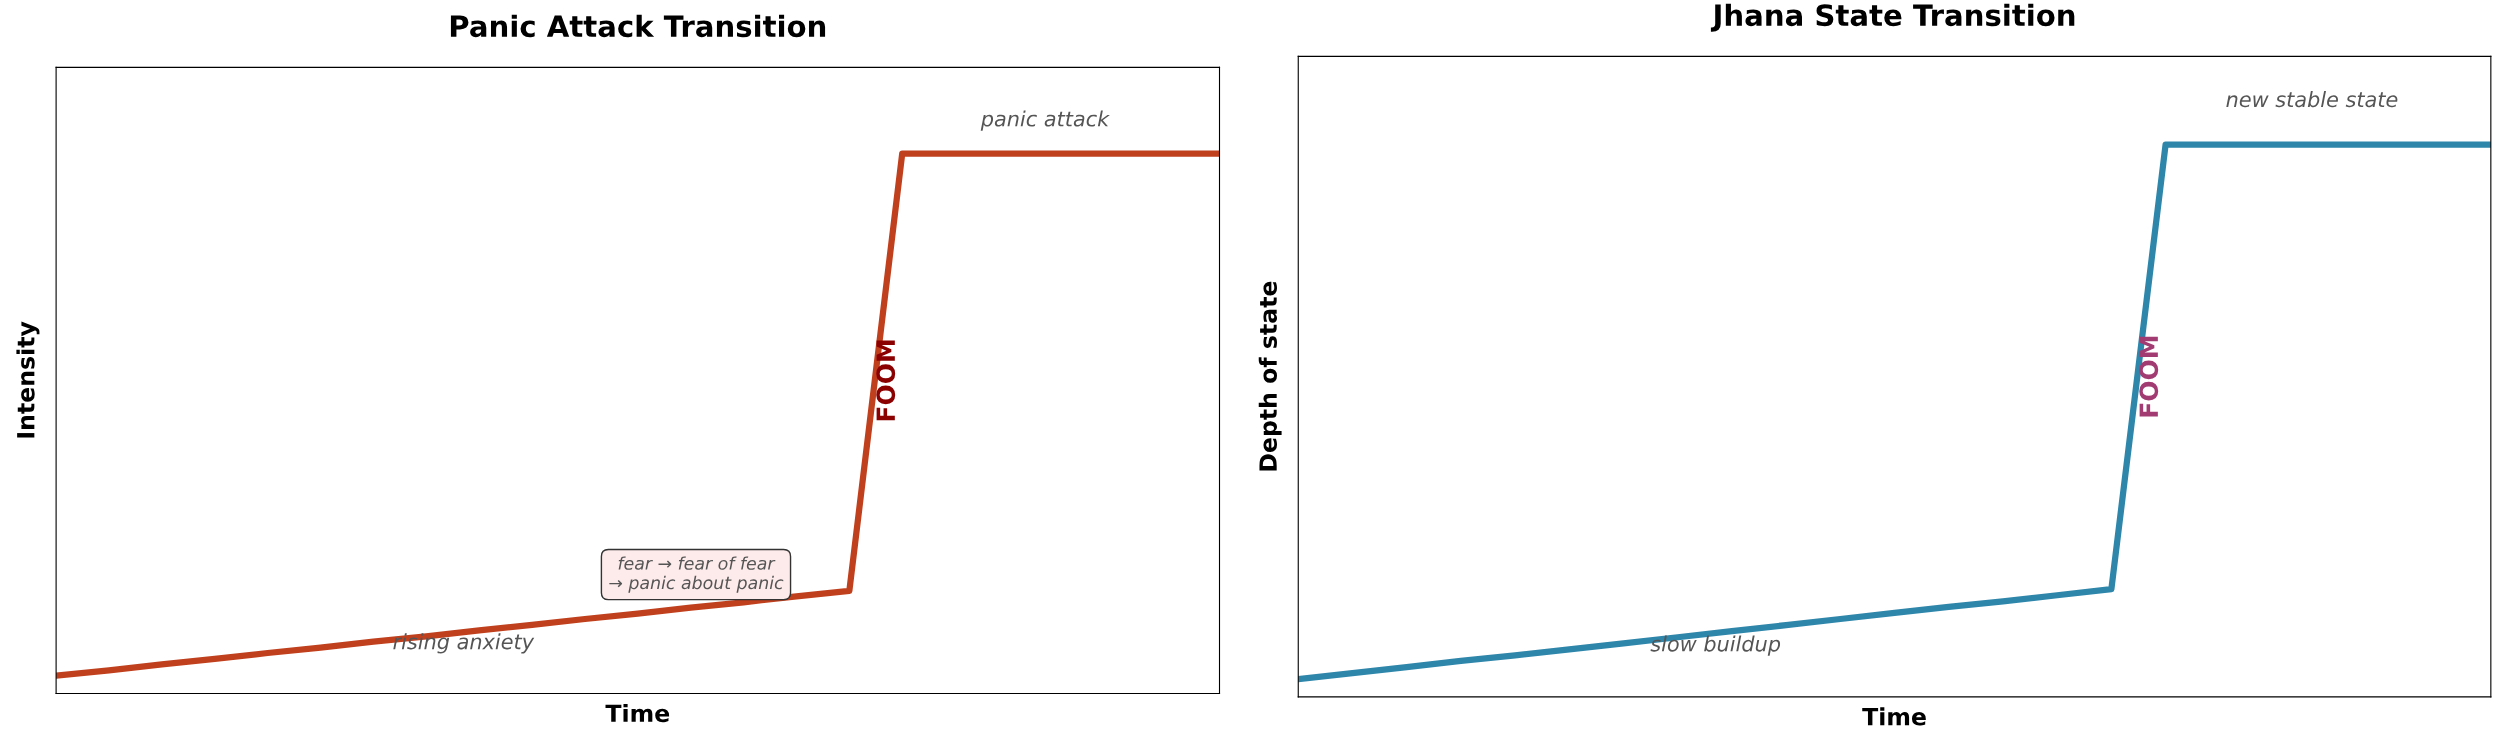 Image resolution: width=2516 pixels, height=732 pixels. I want to click on chart-title: Jhana State Transition, so click(1892, 17).